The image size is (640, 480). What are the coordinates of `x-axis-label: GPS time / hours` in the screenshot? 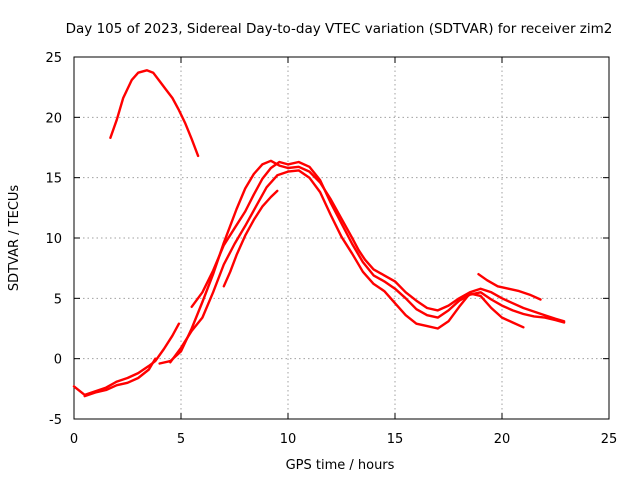 It's located at (340, 465).